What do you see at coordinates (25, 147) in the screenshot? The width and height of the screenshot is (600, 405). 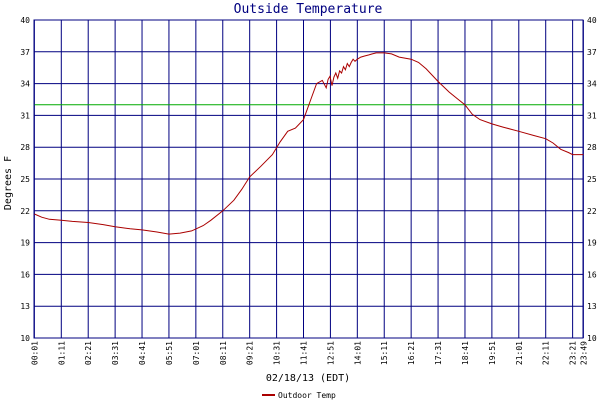 I see `y-tick-label-left: 28` at bounding box center [25, 147].